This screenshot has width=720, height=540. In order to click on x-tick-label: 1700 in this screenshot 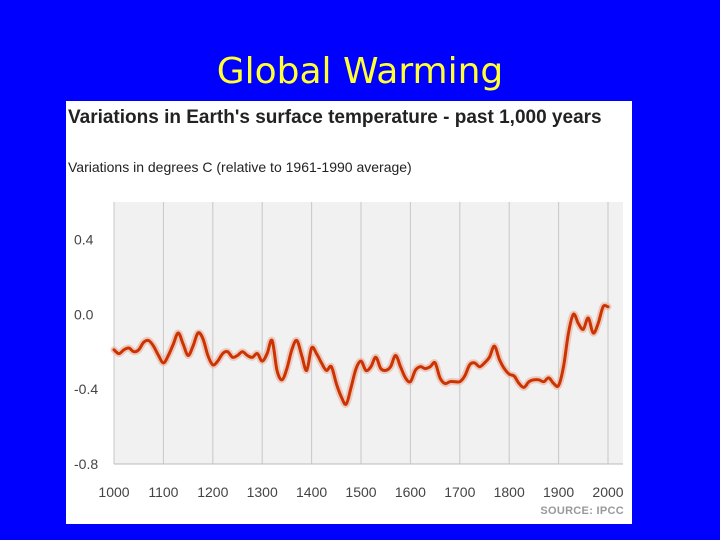, I will do `click(459, 492)`.